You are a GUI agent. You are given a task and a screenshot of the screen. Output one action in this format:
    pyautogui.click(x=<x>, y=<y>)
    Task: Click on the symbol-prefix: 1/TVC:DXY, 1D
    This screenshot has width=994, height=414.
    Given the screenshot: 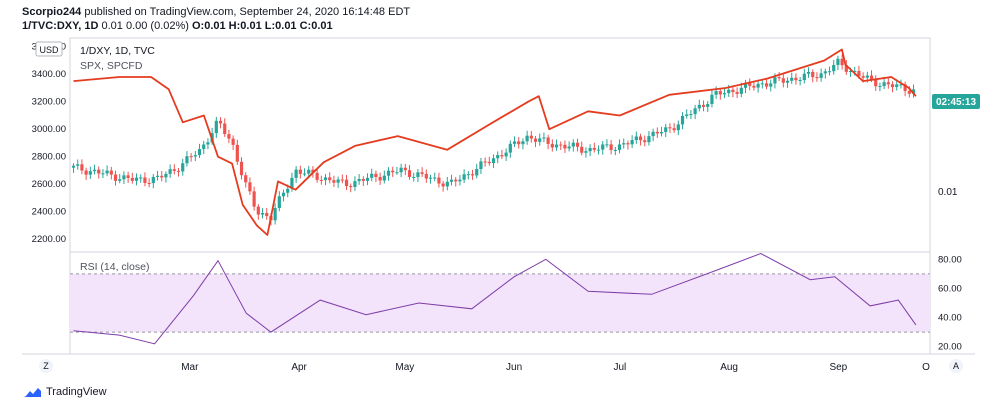 What is the action you would take?
    pyautogui.click(x=60, y=26)
    